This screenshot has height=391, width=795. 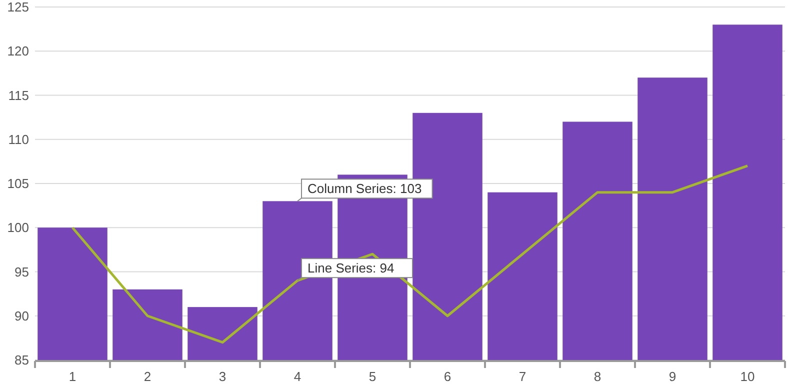 I want to click on x-tick-label: 4, so click(x=298, y=376).